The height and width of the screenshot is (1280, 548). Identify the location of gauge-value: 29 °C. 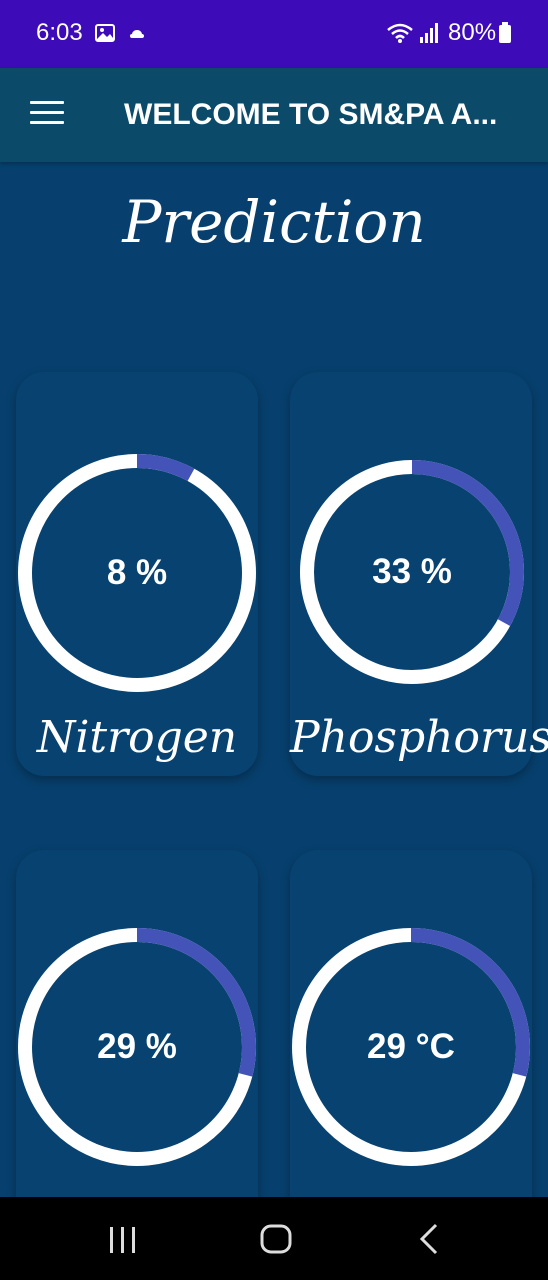
(411, 1047).